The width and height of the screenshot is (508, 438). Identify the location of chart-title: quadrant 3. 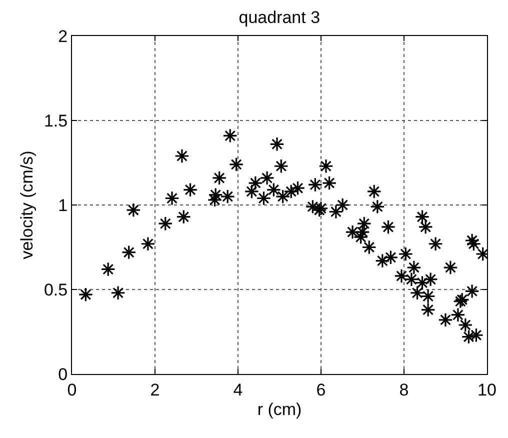
(279, 17).